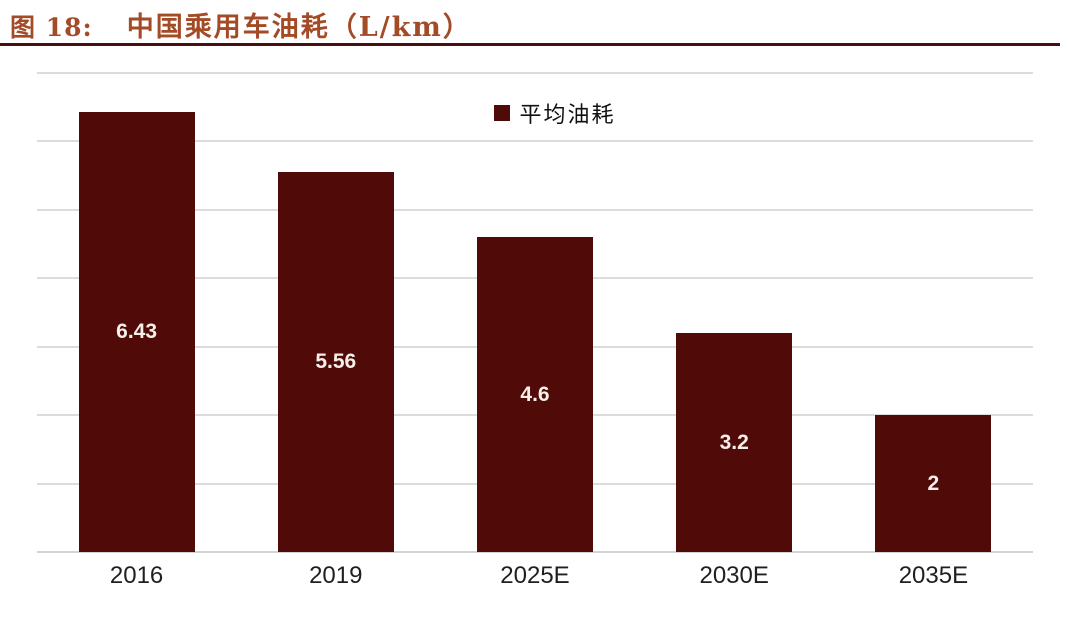  I want to click on gridline-y7, so click(535, 73).